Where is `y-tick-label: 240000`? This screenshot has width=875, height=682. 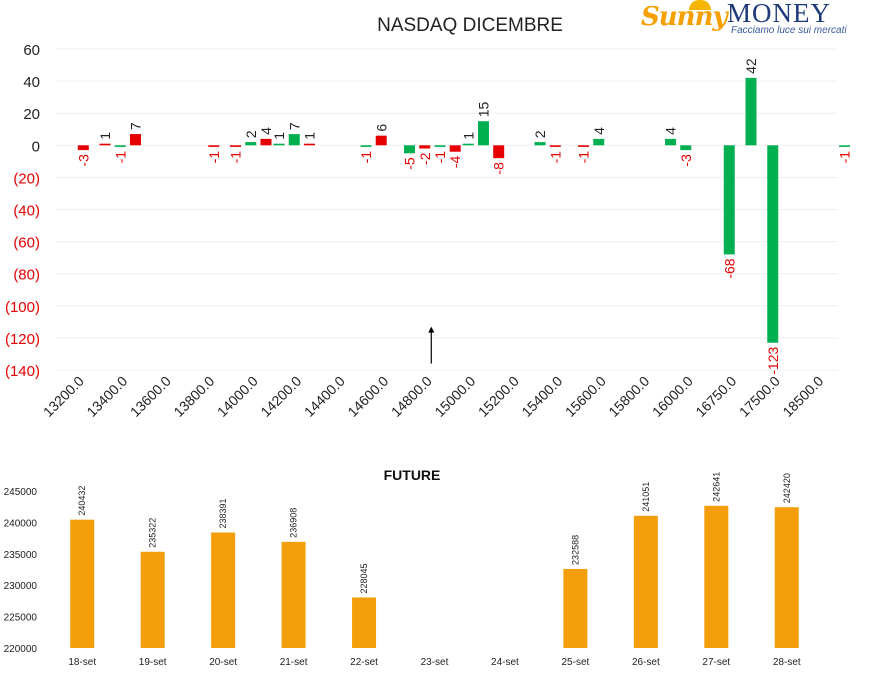 y-tick-label: 240000 is located at coordinates (21, 523).